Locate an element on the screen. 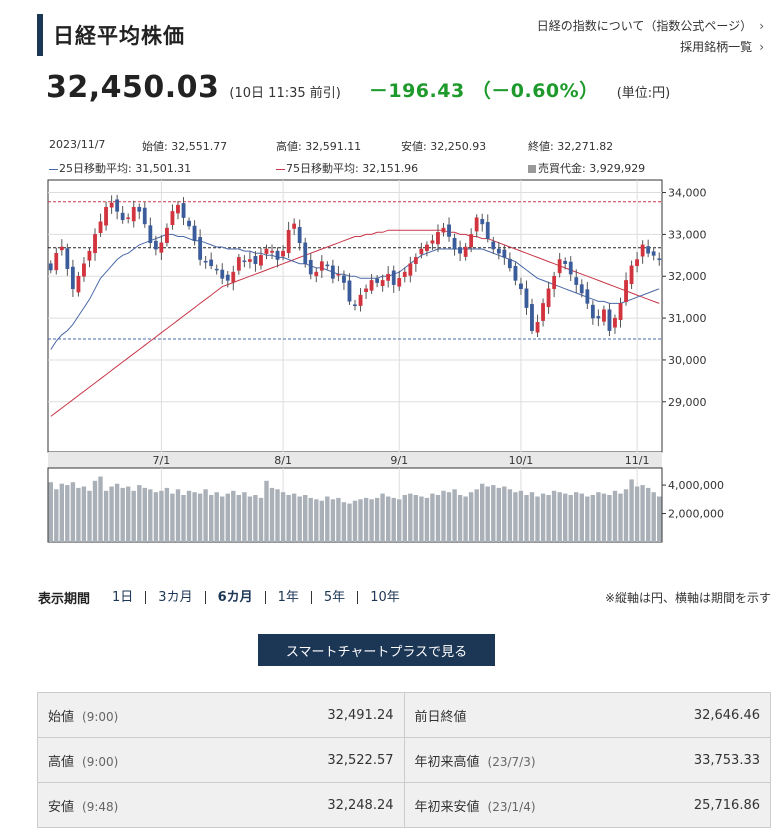 This screenshot has height=837, width=776. table-row: 安値 (9:48) 32,248.24 年初来安値 (23/1/4) 25,716.86 is located at coordinates (404, 805).